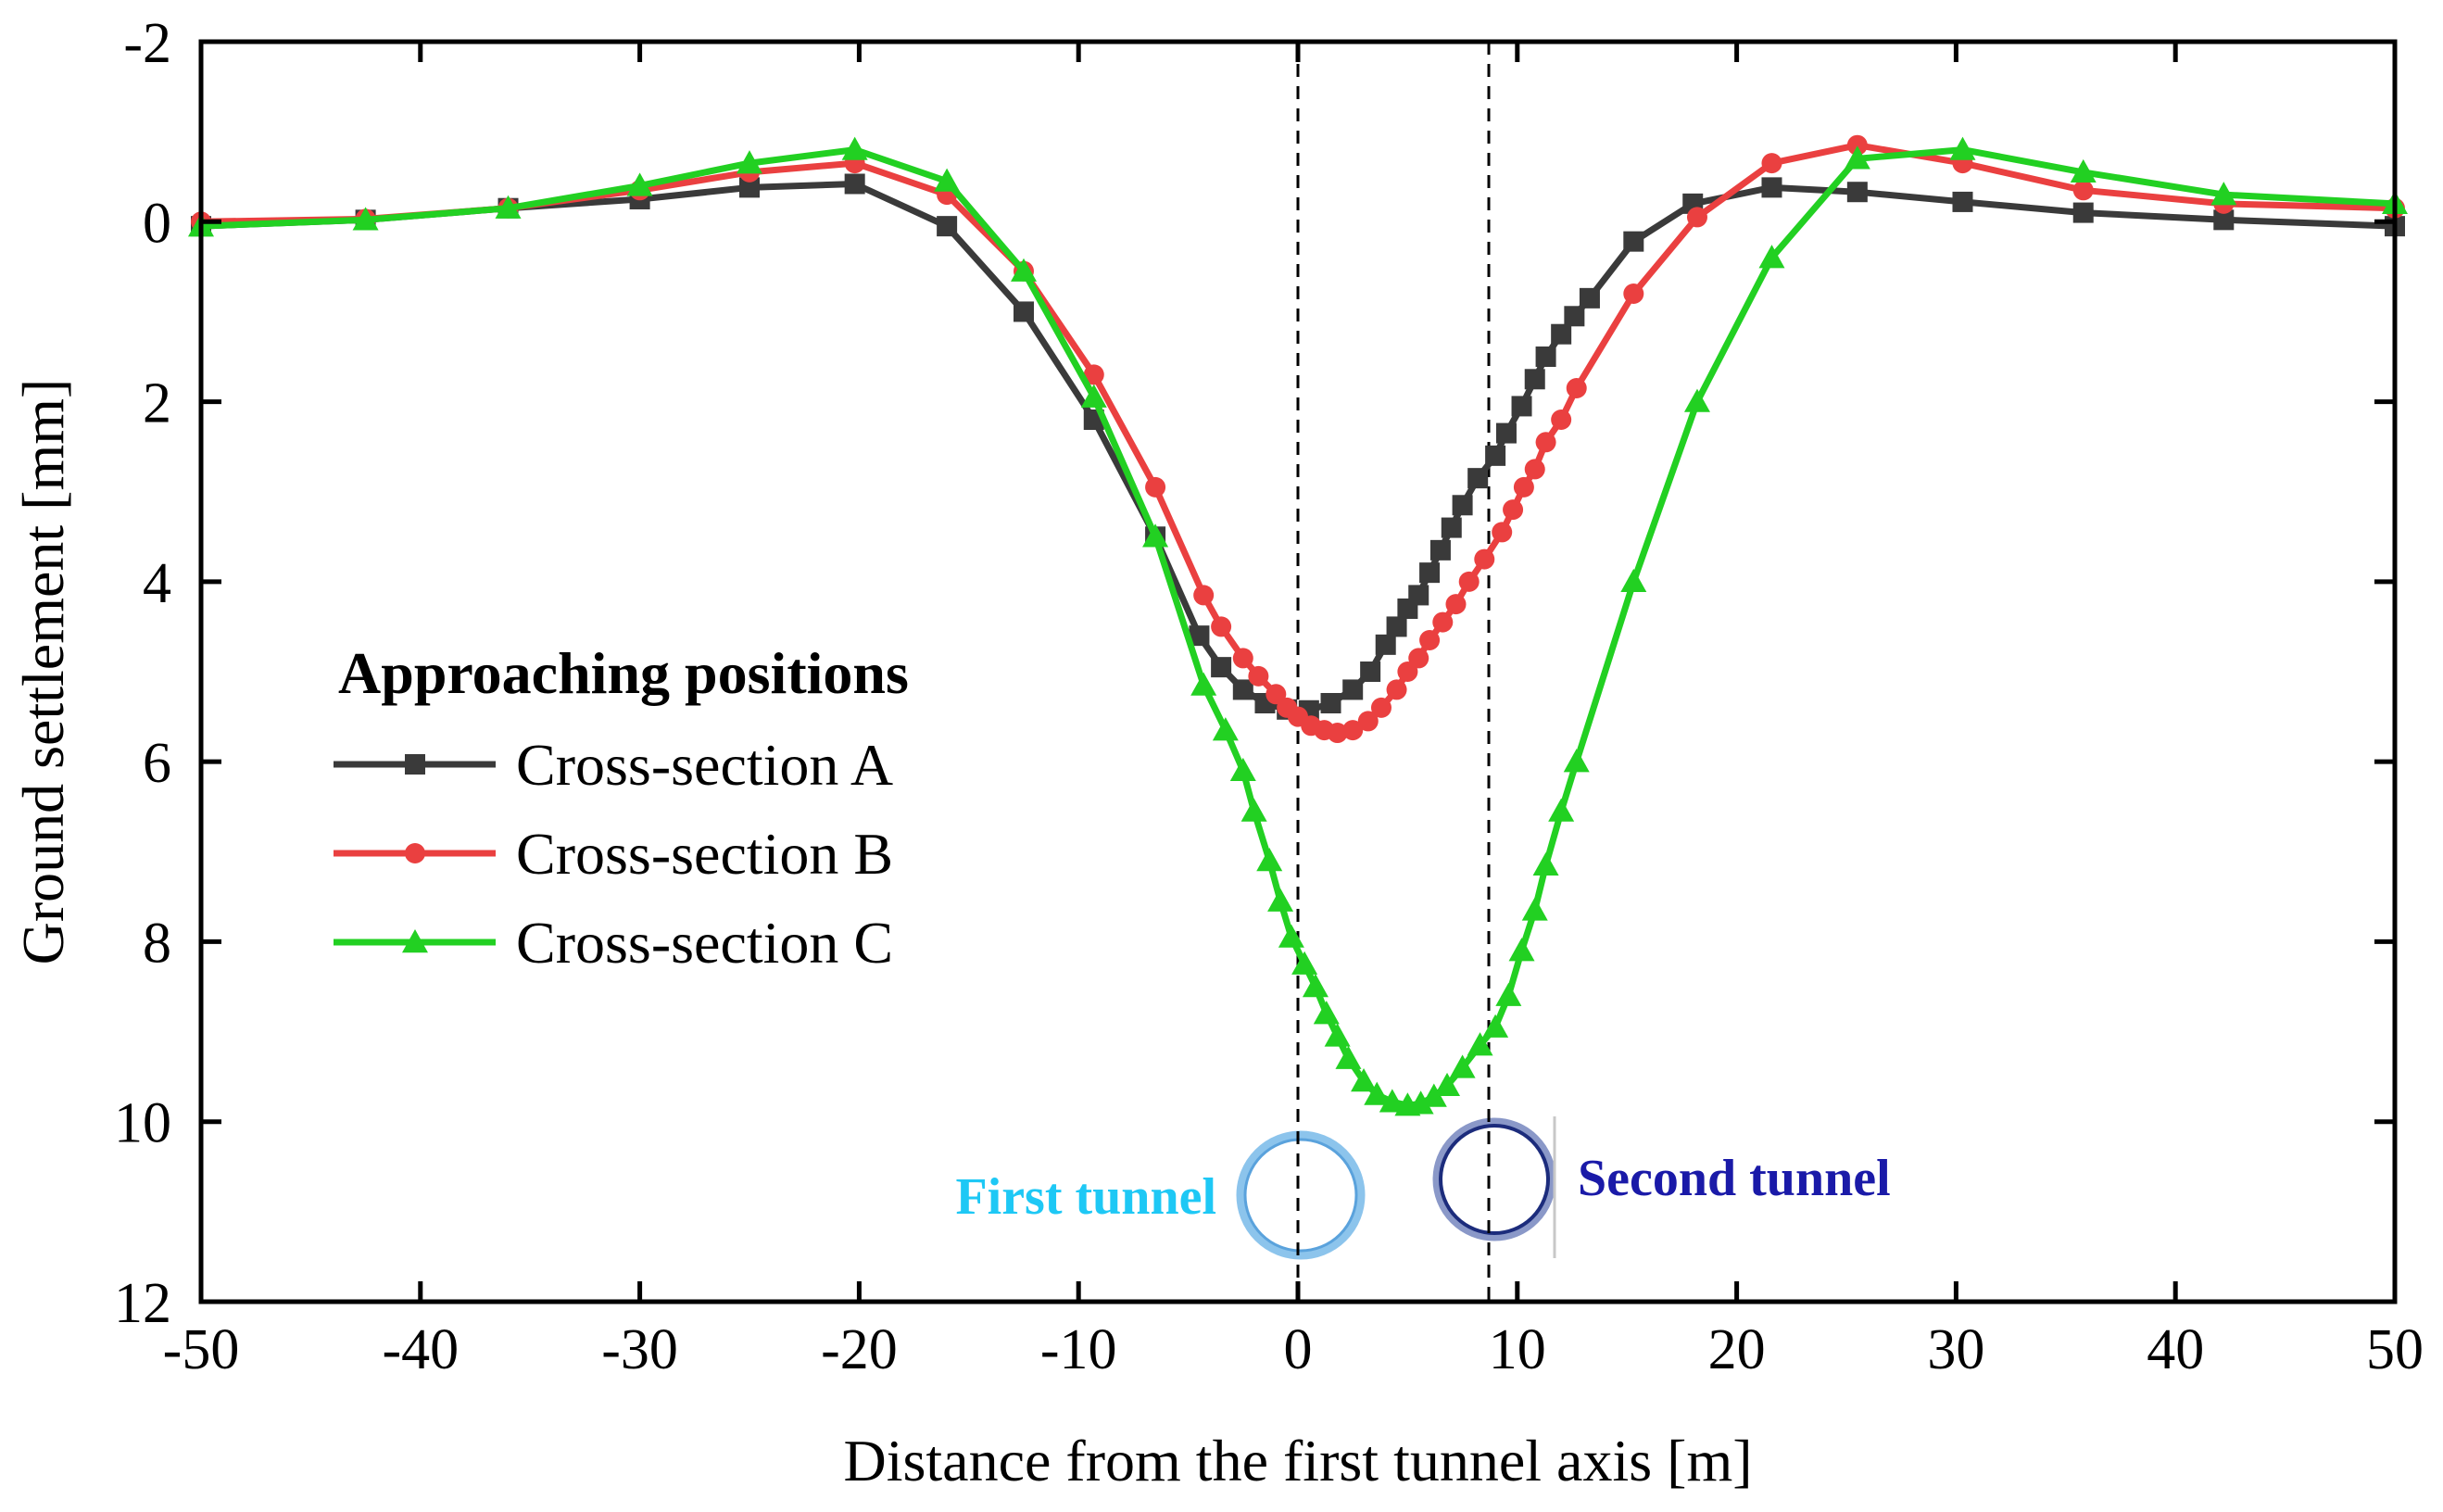 Image resolution: width=2443 pixels, height=1512 pixels. I want to click on legend-item: Cross-section C, so click(613, 943).